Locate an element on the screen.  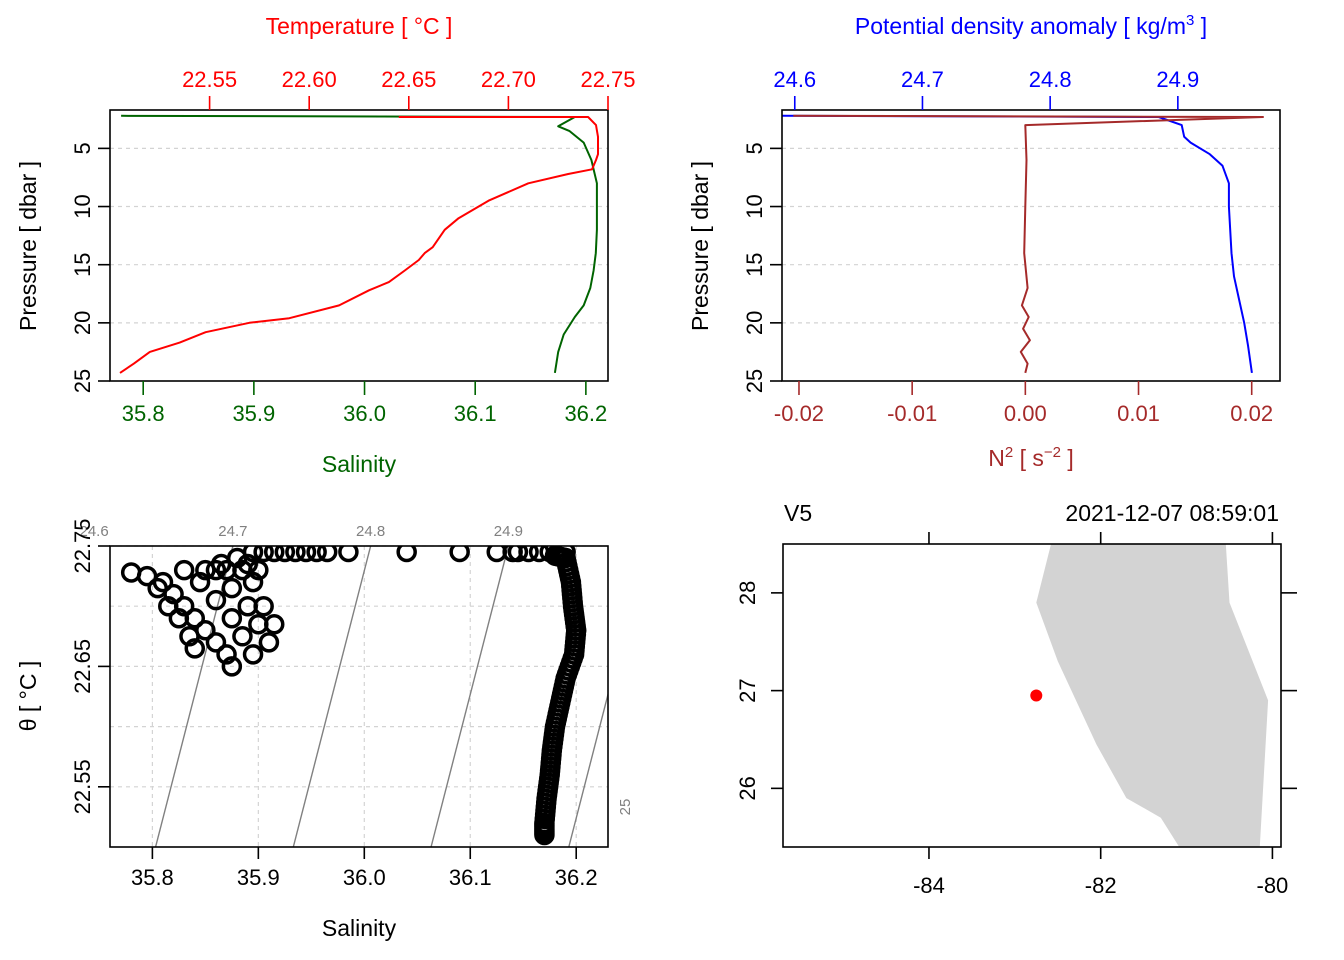
p2-bottom-tick-label: 0.00 is located at coordinates (1025, 413).